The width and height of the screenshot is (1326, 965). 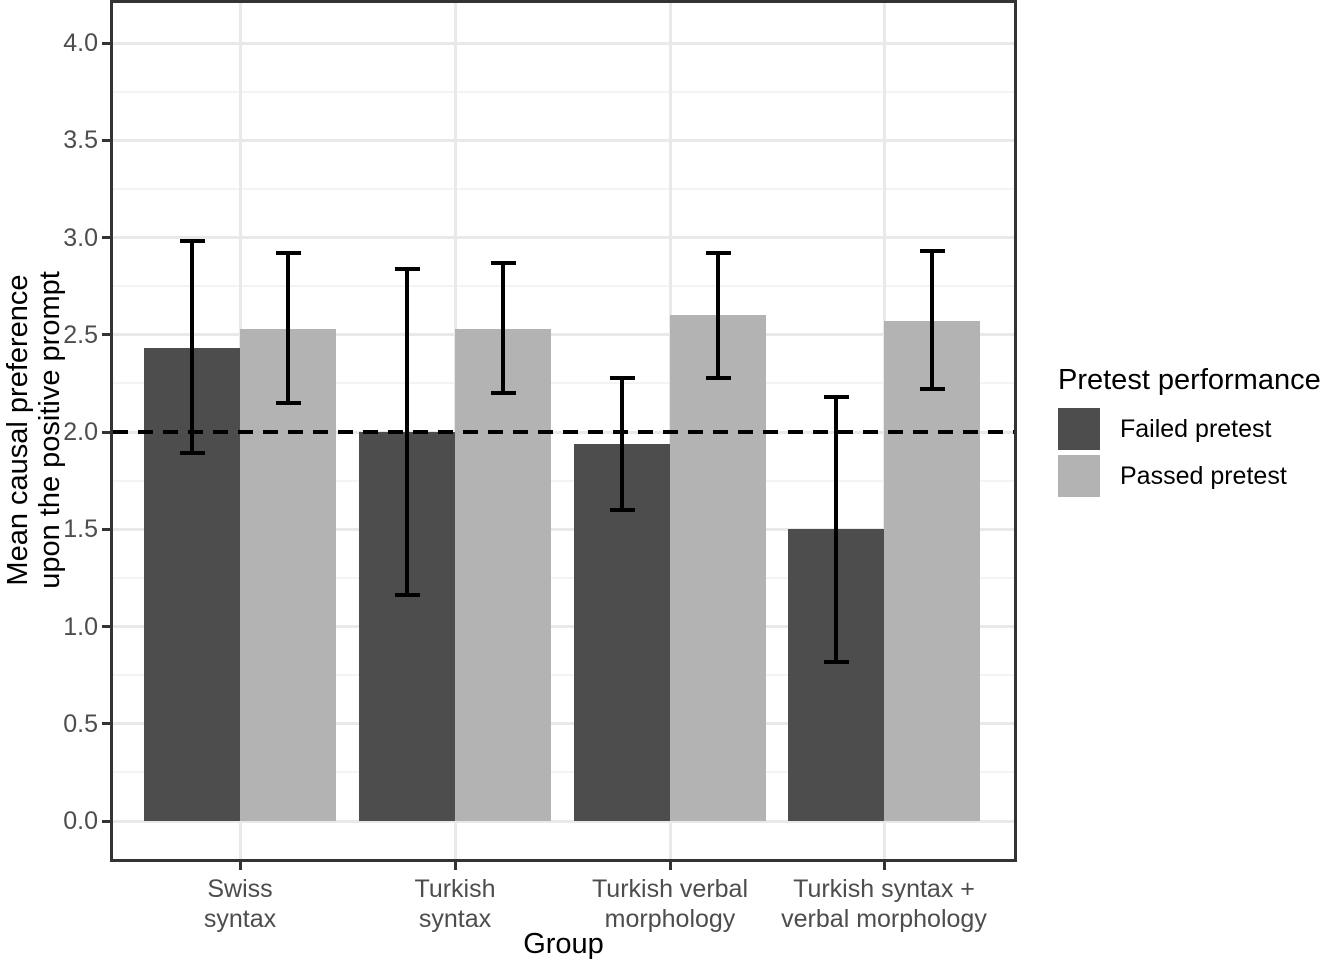 I want to click on x-tick-label-line: morphology, so click(x=670, y=919).